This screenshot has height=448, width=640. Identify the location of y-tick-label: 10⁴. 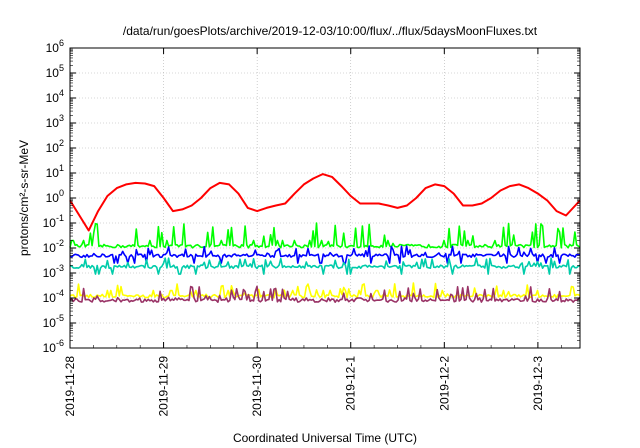
(55, 96).